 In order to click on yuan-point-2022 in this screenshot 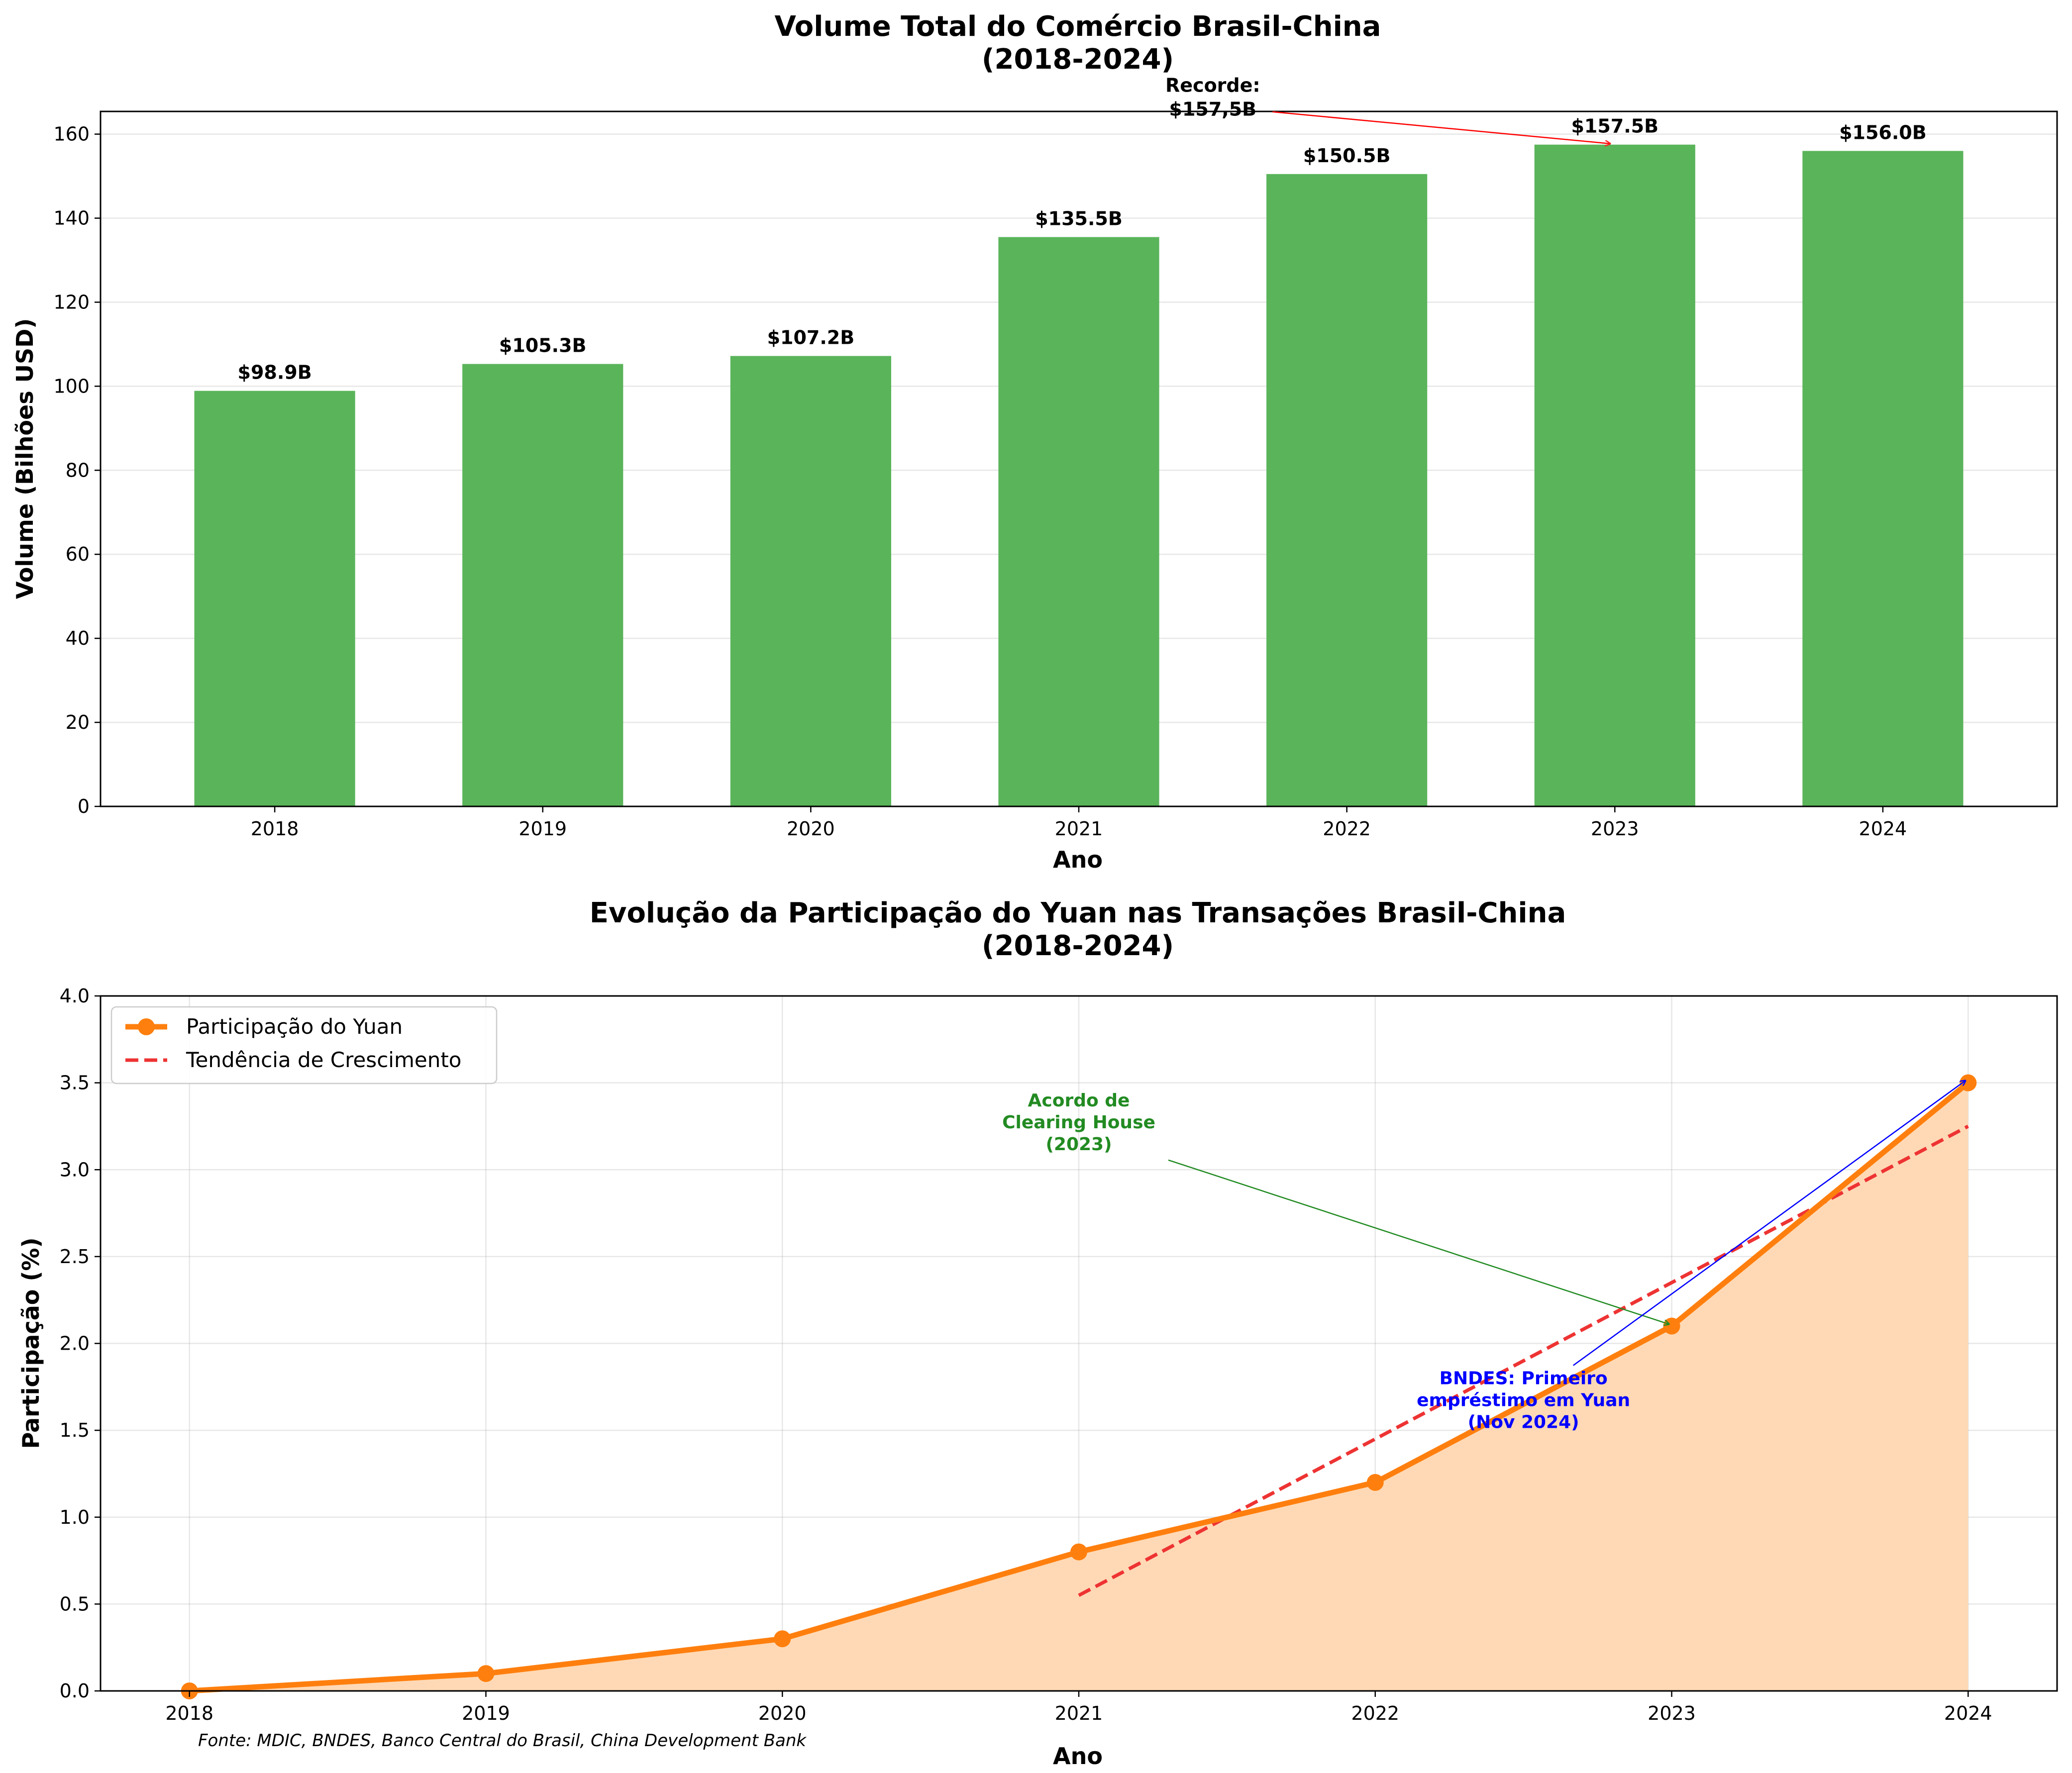, I will do `click(1375, 1482)`.